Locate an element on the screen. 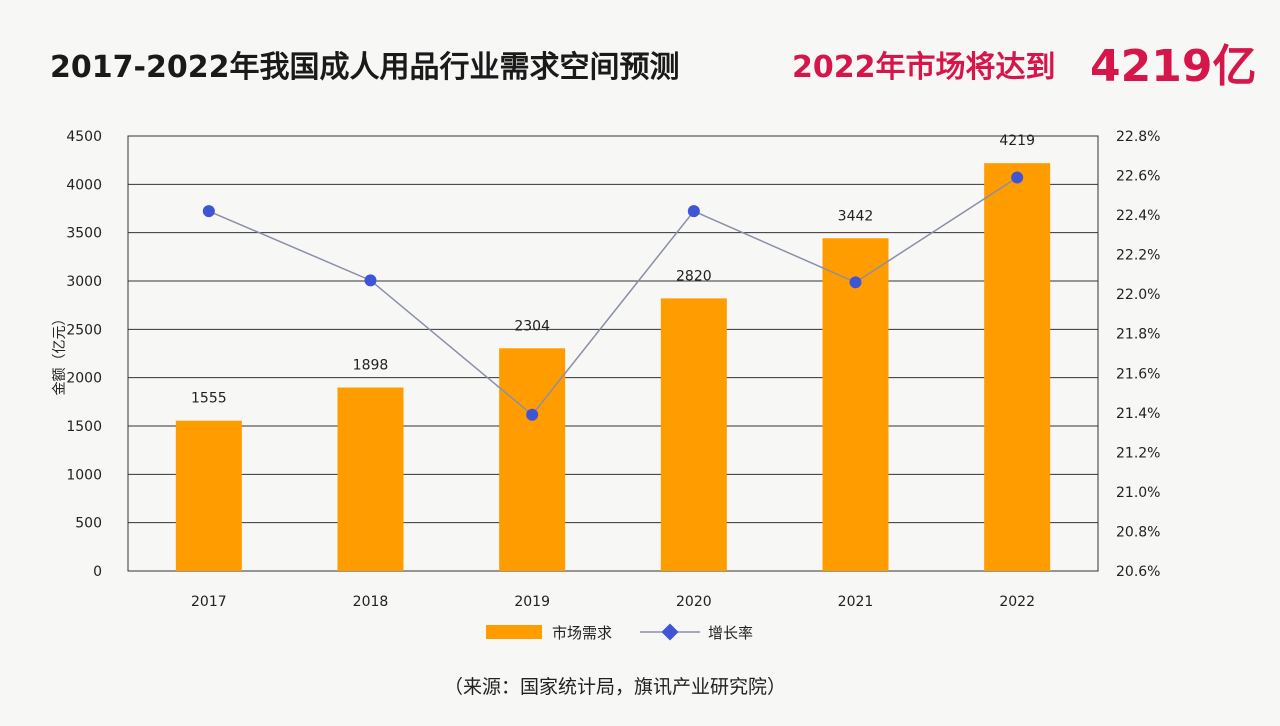 The image size is (1280, 726). legend-swatch-bar is located at coordinates (514, 632).